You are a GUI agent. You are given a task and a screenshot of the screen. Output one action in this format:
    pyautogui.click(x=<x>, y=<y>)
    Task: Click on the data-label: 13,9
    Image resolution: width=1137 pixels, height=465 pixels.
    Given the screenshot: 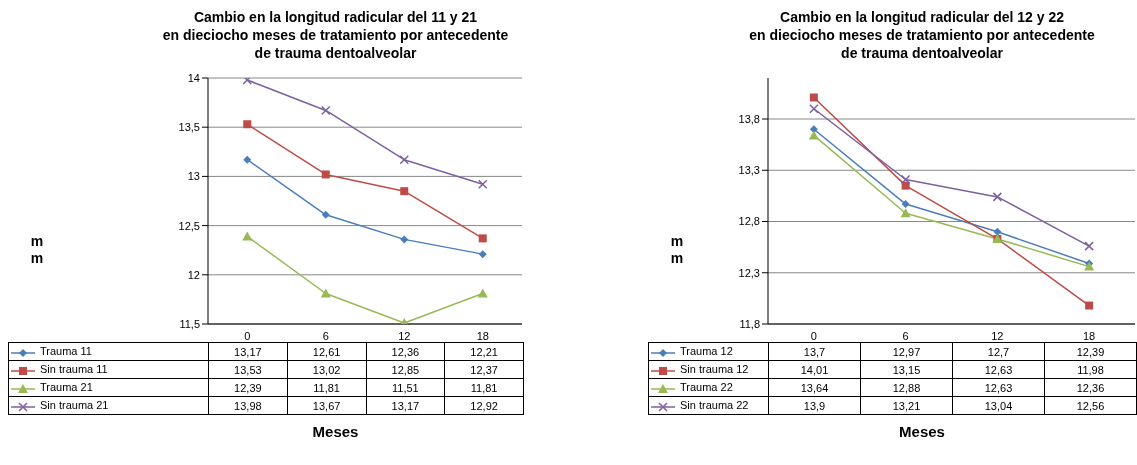 What is the action you would take?
    pyautogui.click(x=814, y=405)
    